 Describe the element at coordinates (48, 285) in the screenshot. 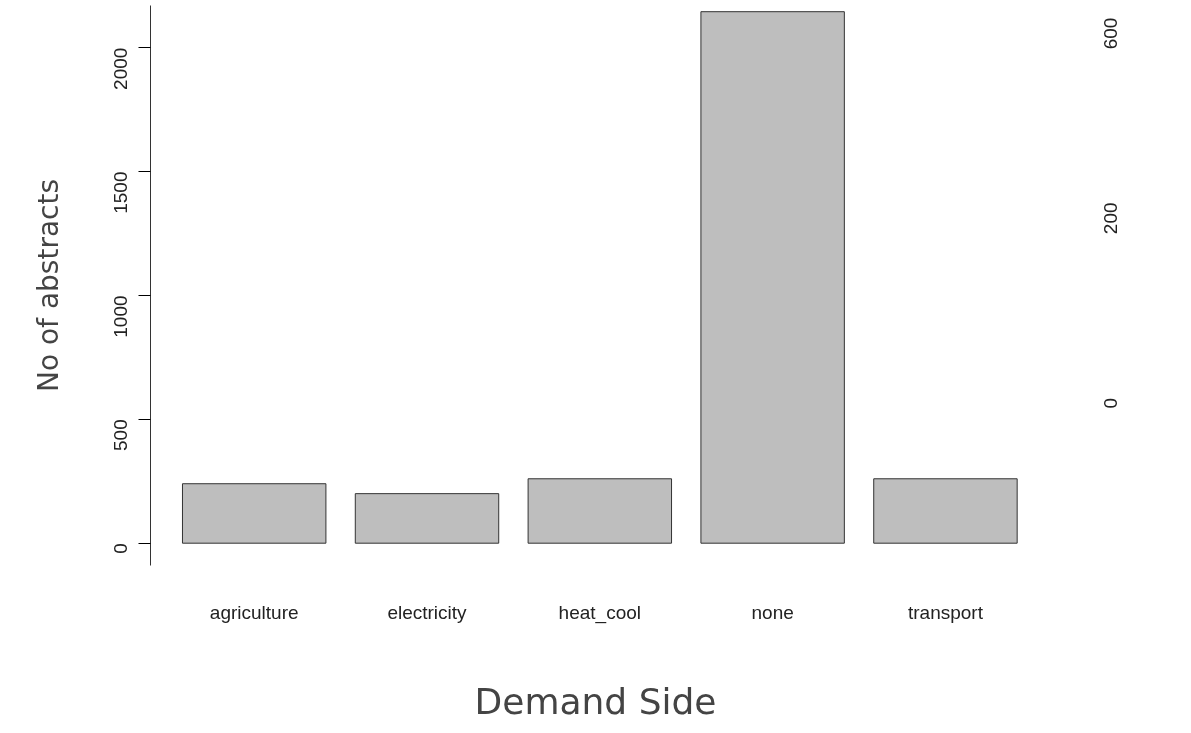

I see `y-axis-title: No of abstracts` at that location.